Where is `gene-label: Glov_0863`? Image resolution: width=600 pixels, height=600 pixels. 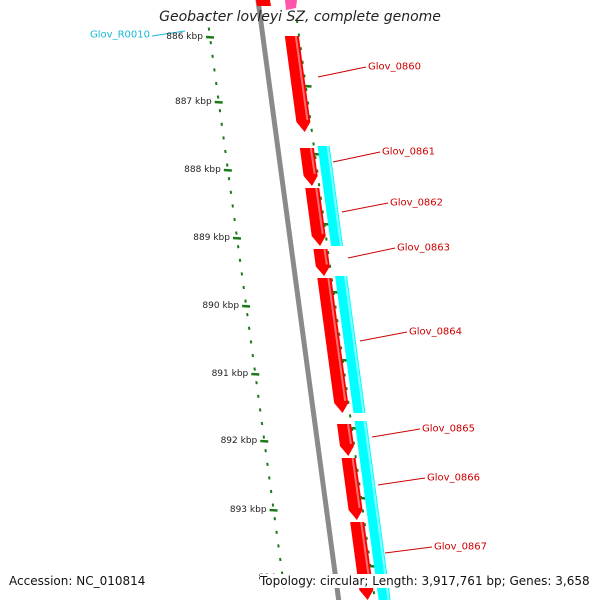 gene-label: Glov_0863 is located at coordinates (424, 248).